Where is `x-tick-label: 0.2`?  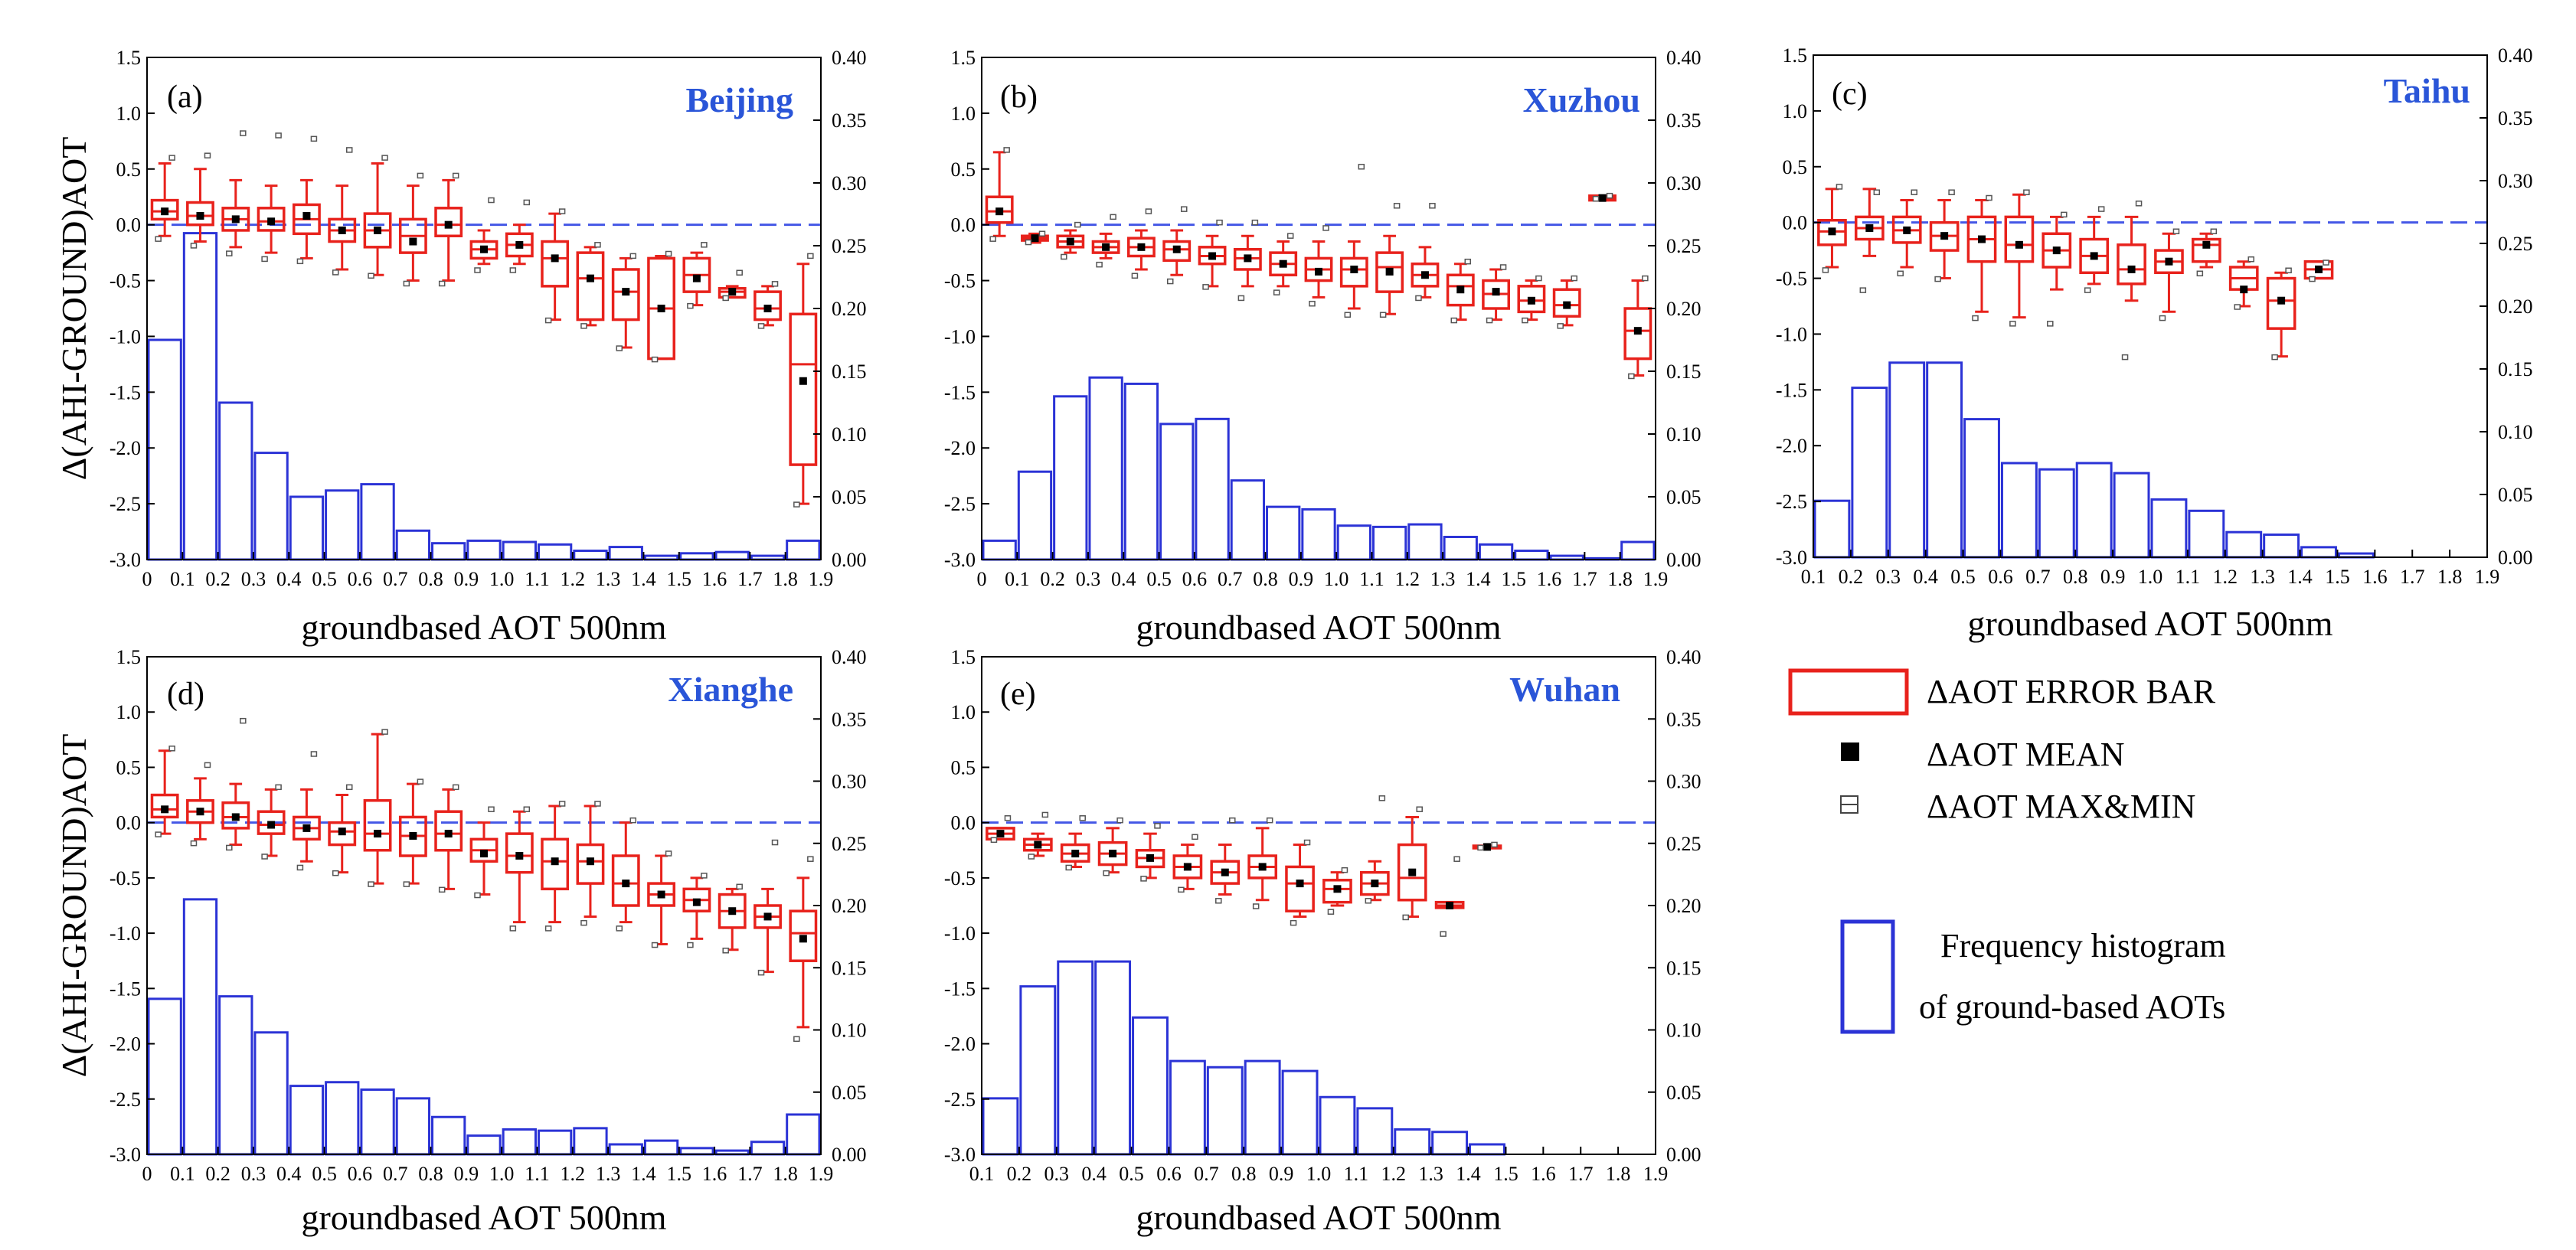 x-tick-label: 0.2 is located at coordinates (1019, 1174).